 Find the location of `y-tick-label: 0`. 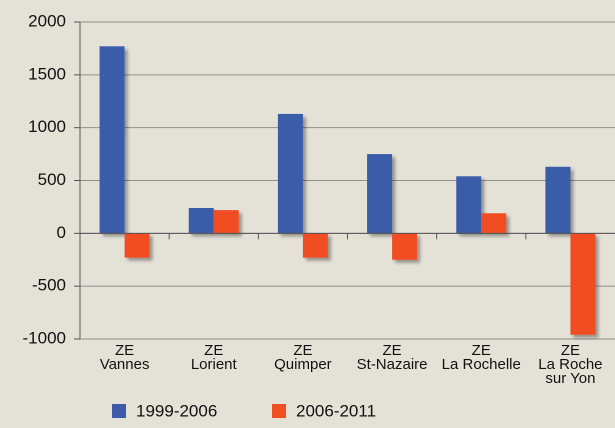

y-tick-label: 0 is located at coordinates (61, 232).